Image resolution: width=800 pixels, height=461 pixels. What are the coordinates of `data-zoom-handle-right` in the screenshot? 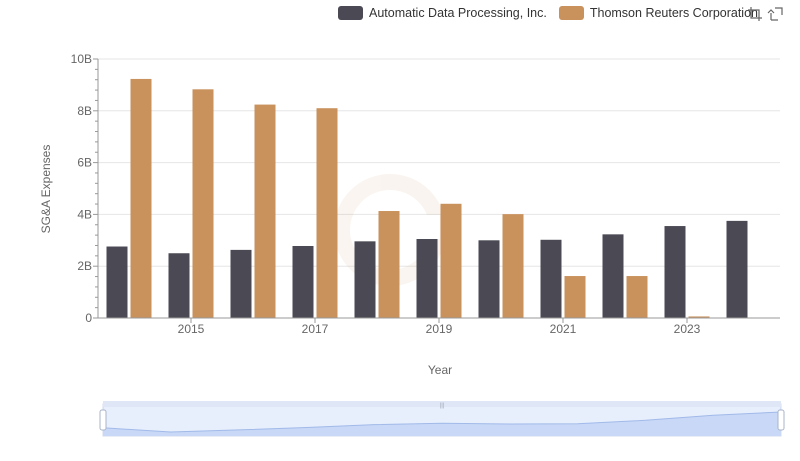 It's located at (781, 420).